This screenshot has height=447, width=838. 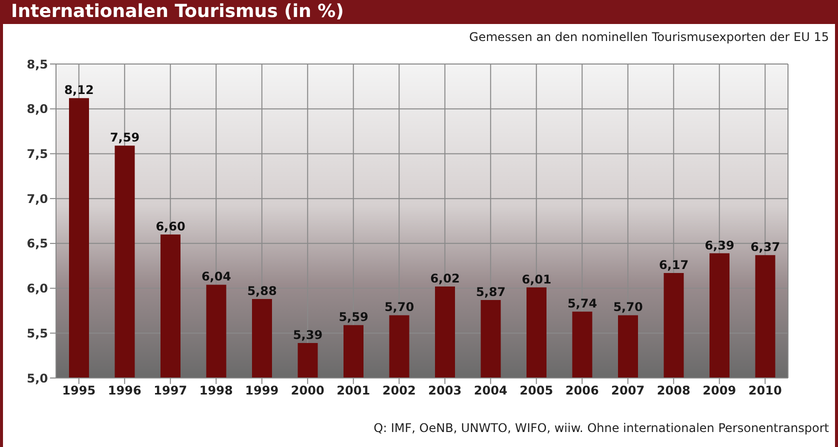 I want to click on data-label: 5,74, so click(x=582, y=303).